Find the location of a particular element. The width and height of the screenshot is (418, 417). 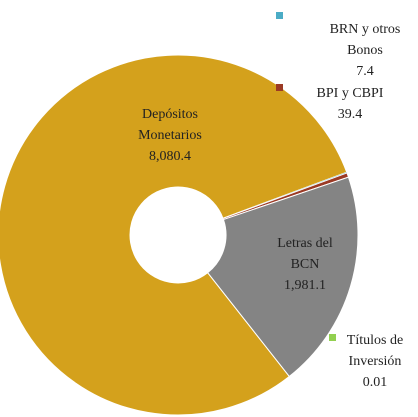

label-line: BPI y CBPI is located at coordinates (350, 93).